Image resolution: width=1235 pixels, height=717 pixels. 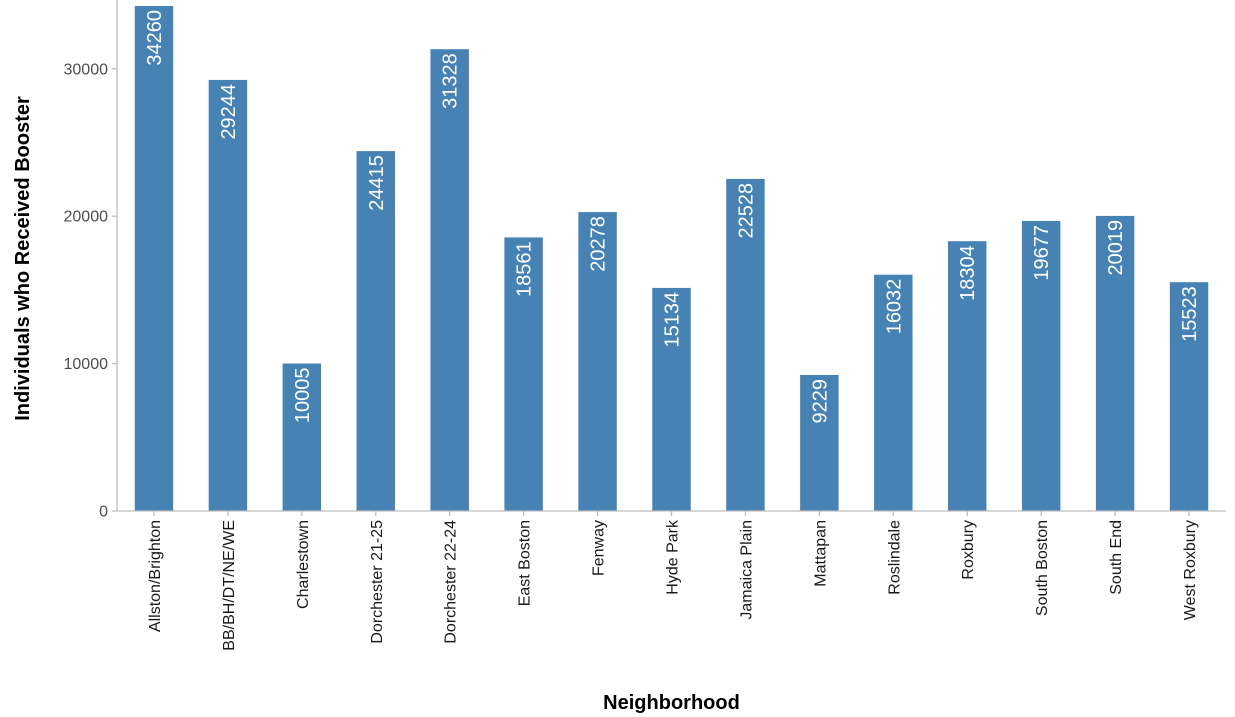 What do you see at coordinates (155, 576) in the screenshot?
I see `x-tick-label: Allston/Brighton` at bounding box center [155, 576].